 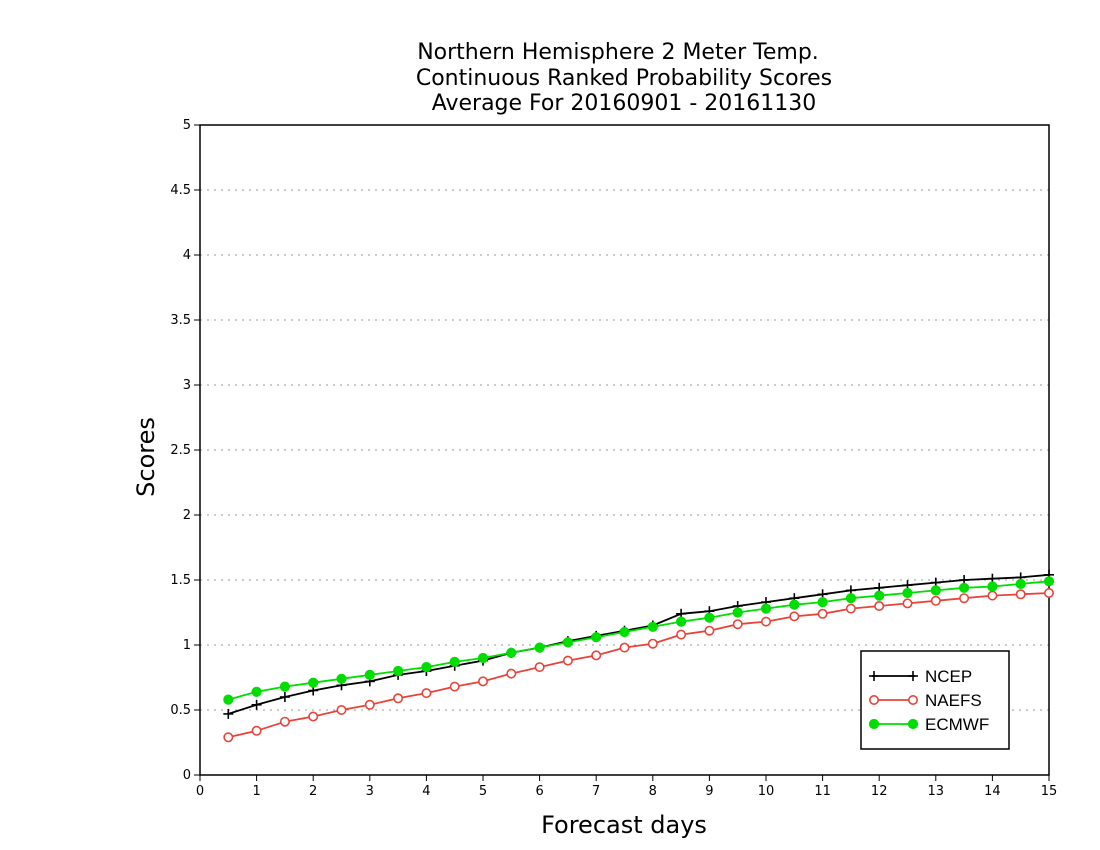 What do you see at coordinates (200, 791) in the screenshot?
I see `x-tick-label-0: 0` at bounding box center [200, 791].